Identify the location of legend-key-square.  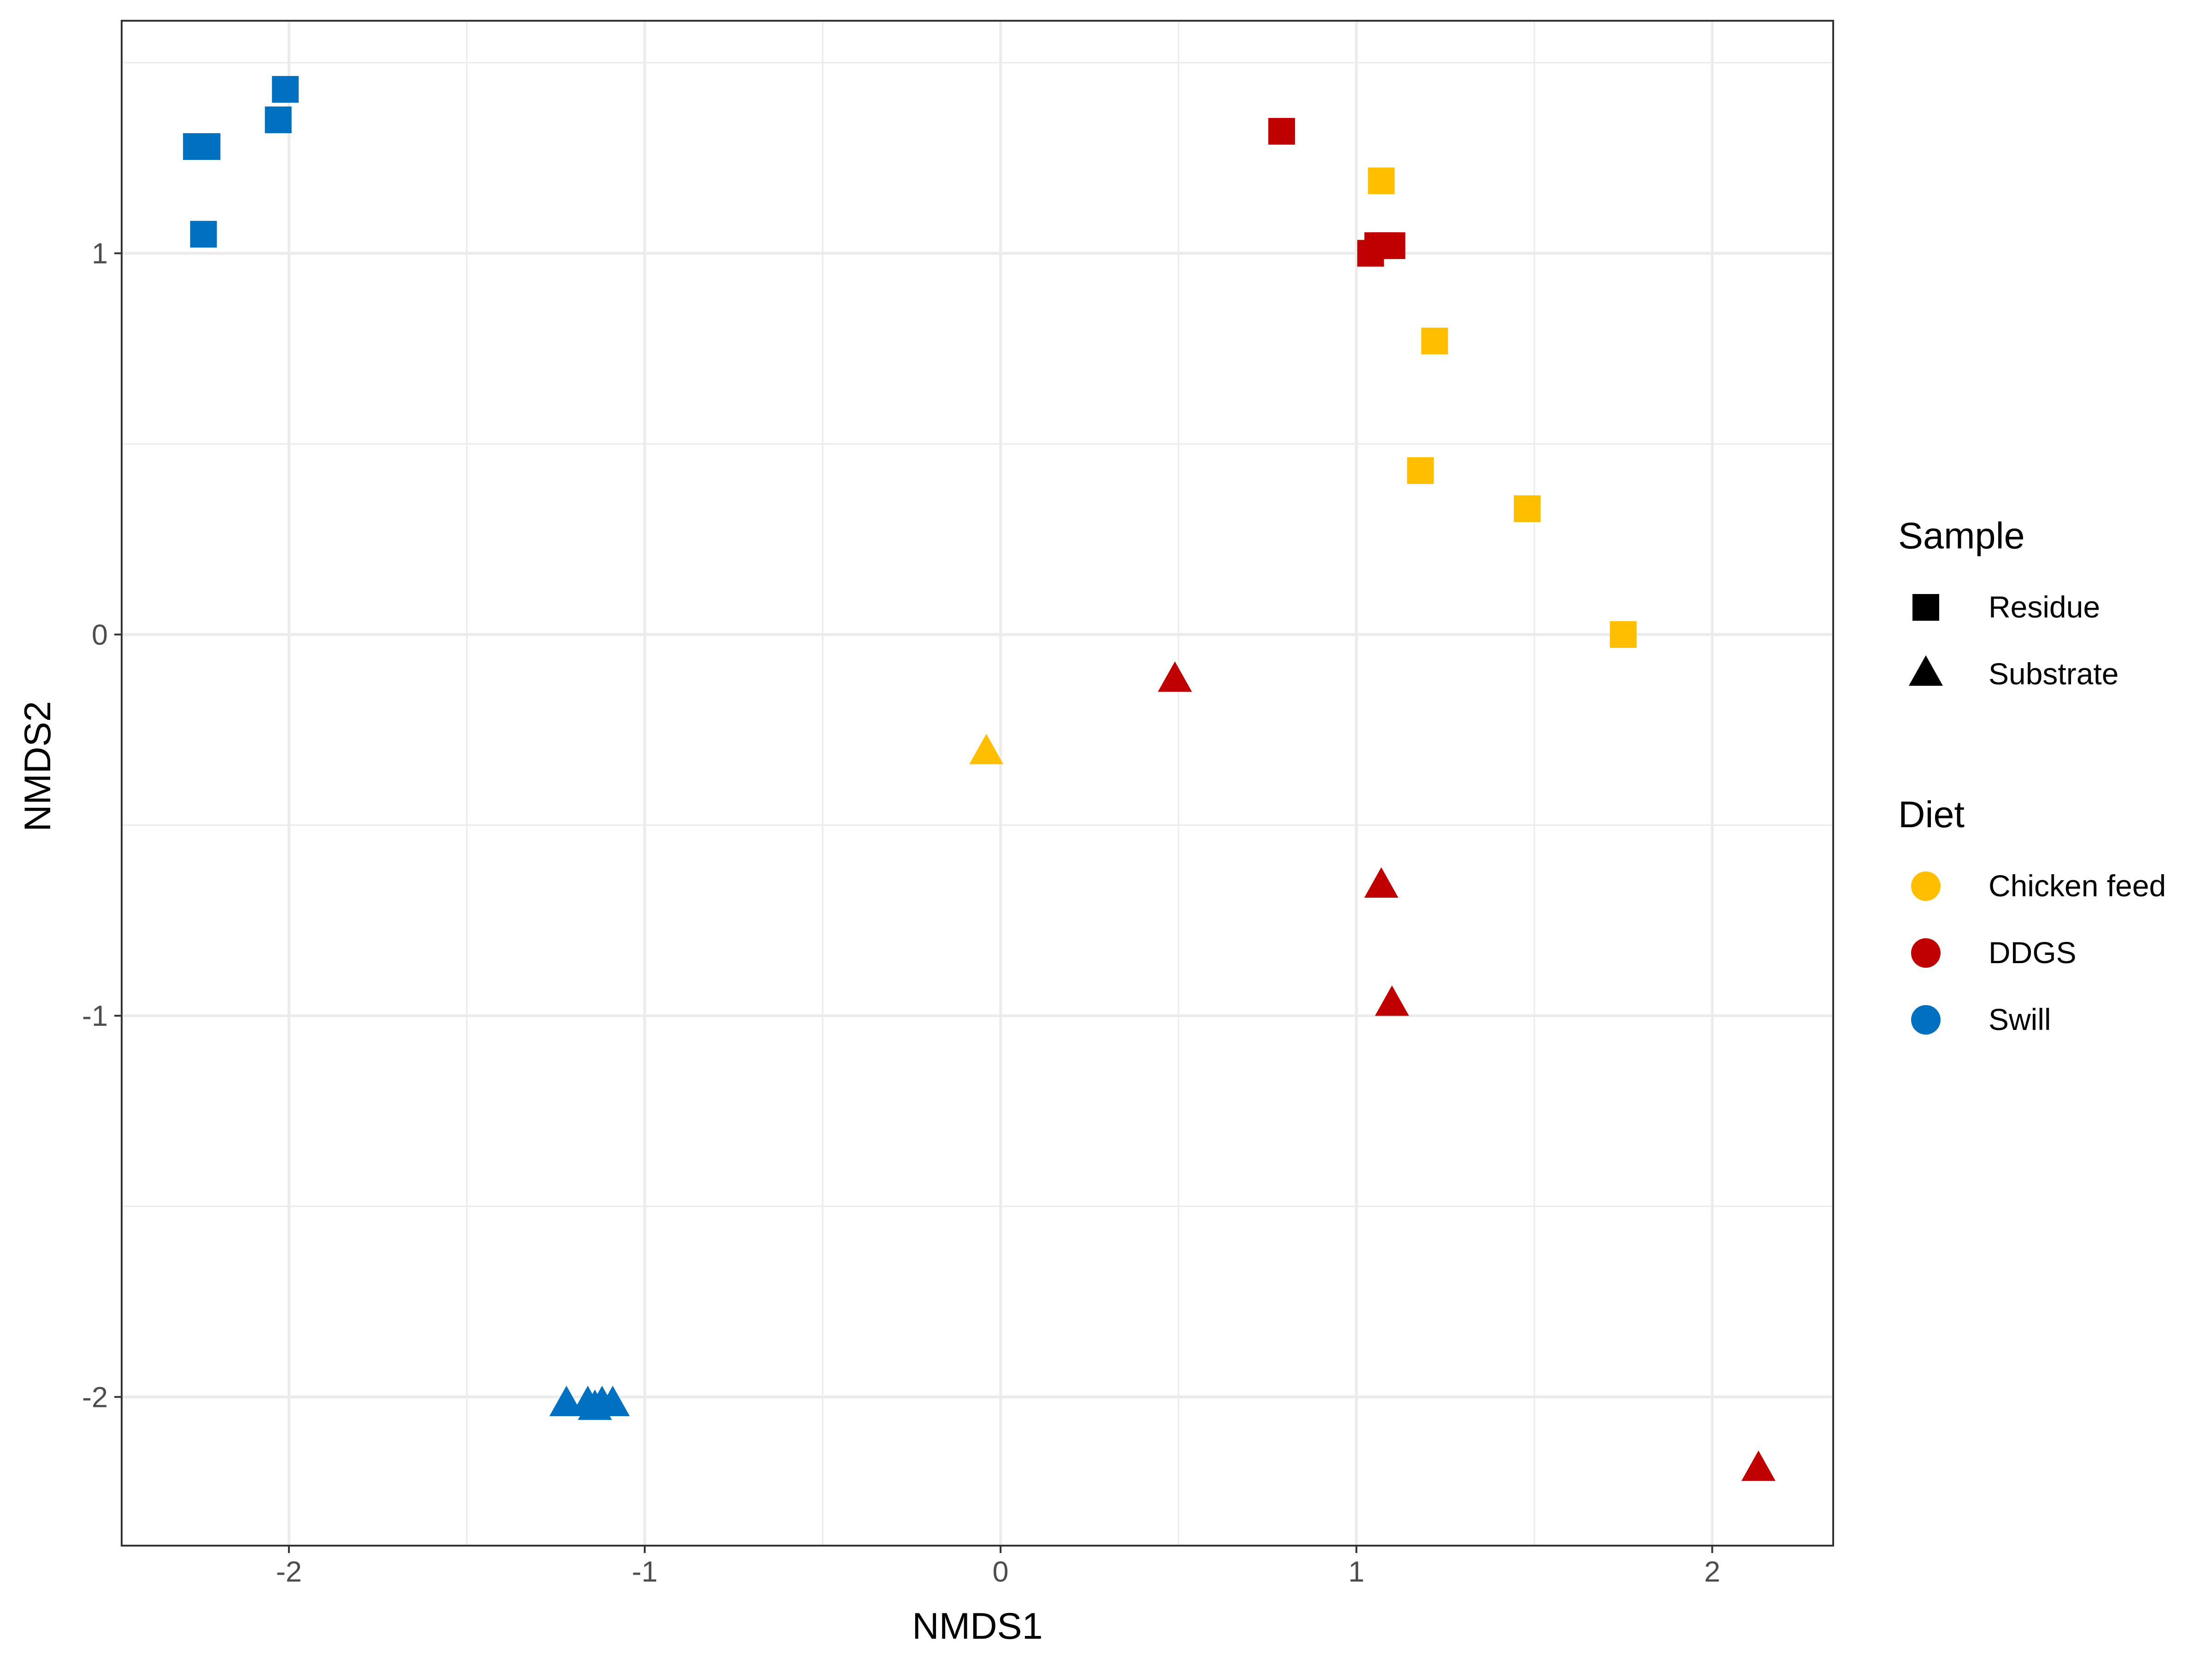
(1925, 607).